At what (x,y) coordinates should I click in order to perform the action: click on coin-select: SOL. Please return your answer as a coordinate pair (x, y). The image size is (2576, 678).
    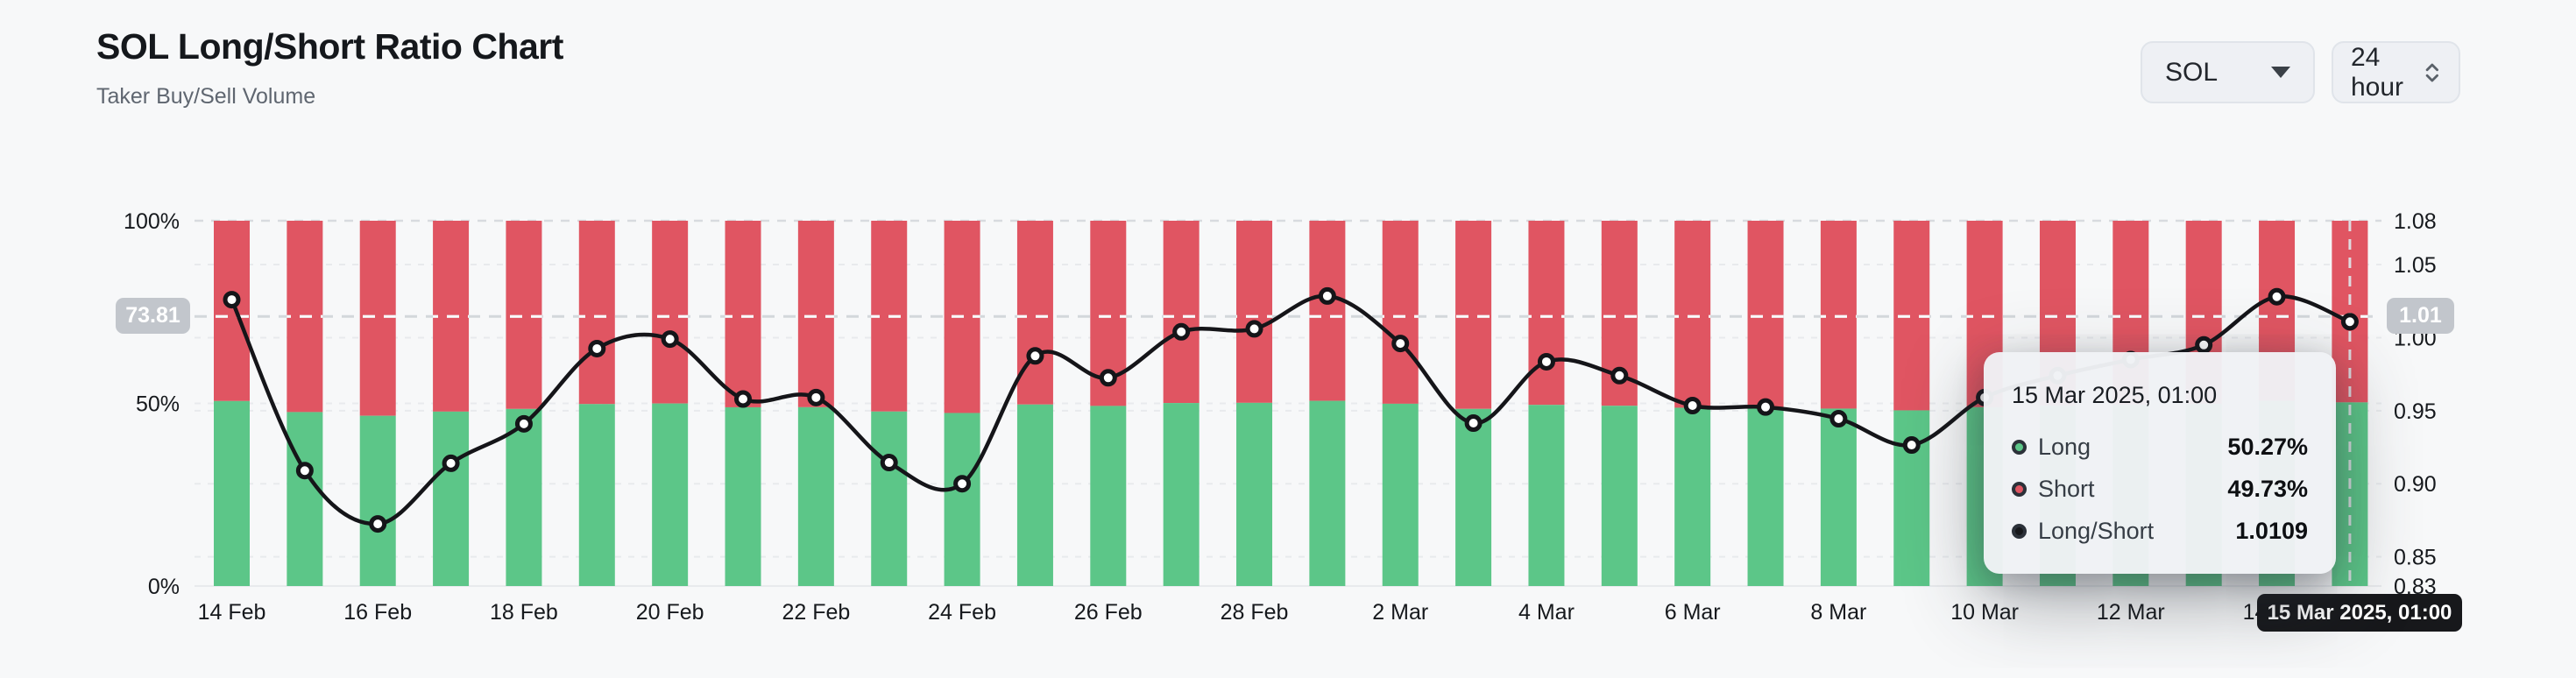
    Looking at the image, I should click on (2228, 72).